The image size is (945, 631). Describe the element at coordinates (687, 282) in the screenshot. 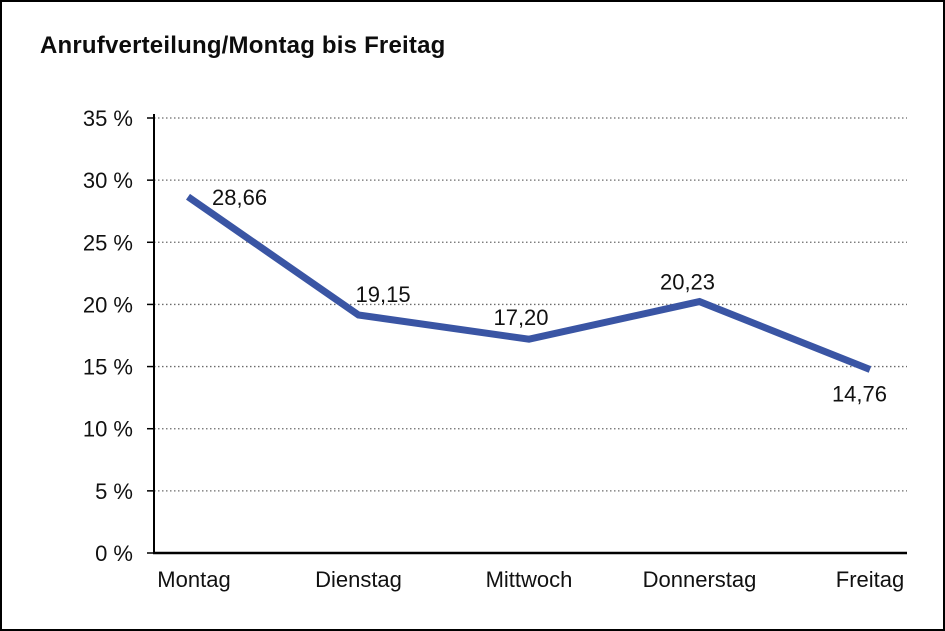

I see `data-label: 20,23` at that location.